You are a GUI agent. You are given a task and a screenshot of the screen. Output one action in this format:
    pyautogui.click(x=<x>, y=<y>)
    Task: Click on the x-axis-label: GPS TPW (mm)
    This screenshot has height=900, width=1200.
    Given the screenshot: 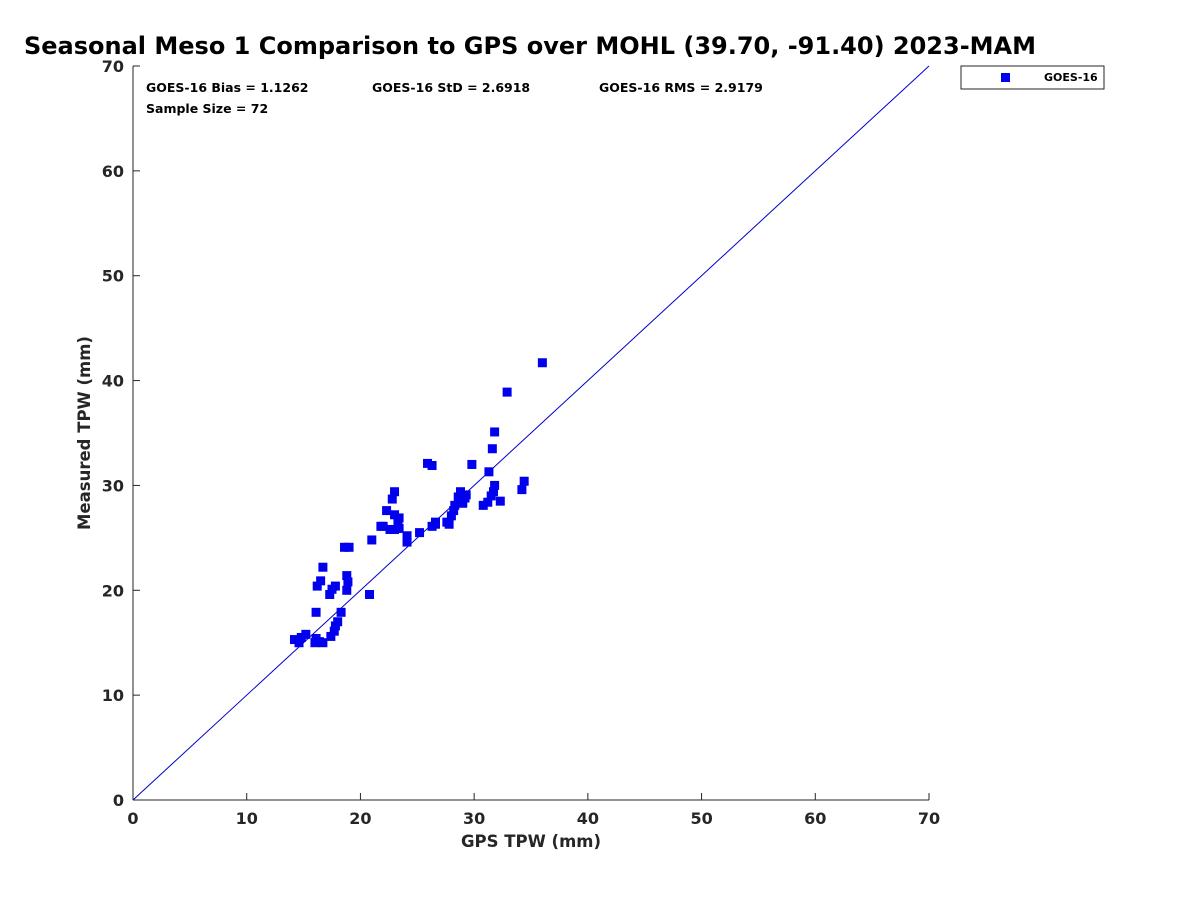 What is the action you would take?
    pyautogui.click(x=531, y=841)
    